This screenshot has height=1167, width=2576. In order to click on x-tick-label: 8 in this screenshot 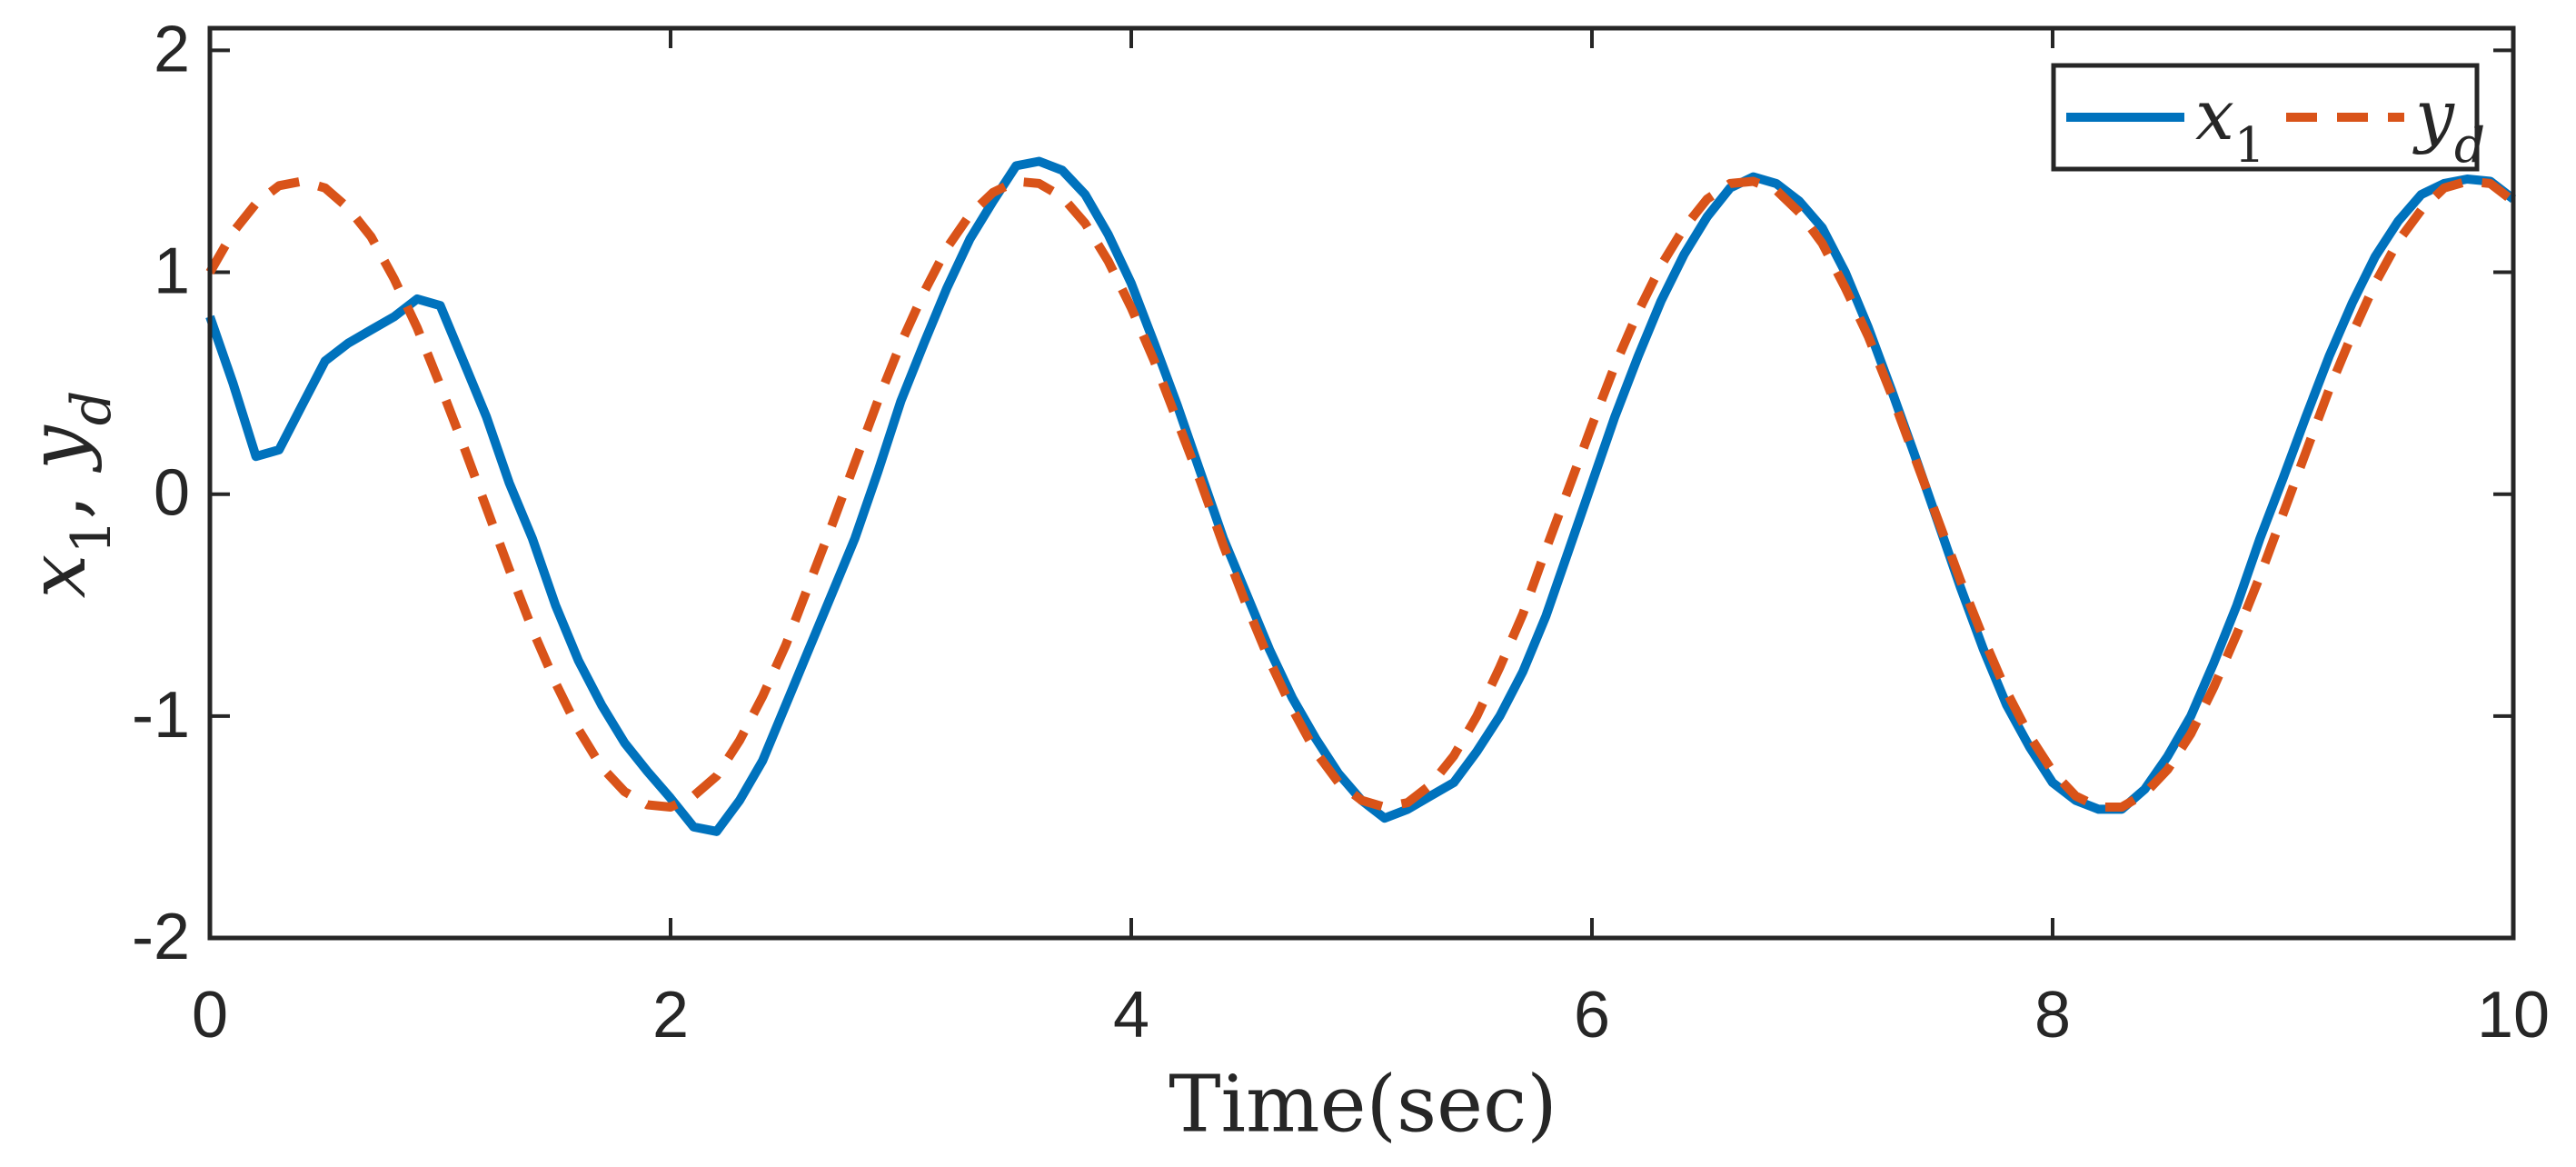, I will do `click(2052, 1016)`.